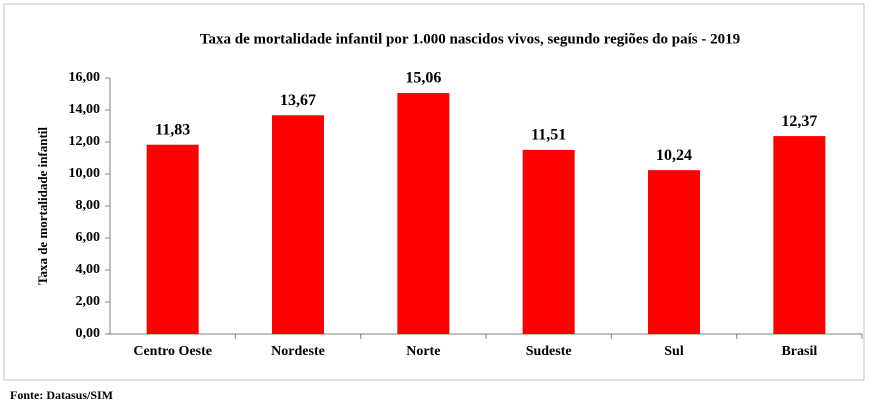 The height and width of the screenshot is (403, 869). What do you see at coordinates (85, 173) in the screenshot?
I see `y-tick-label: 10,00` at bounding box center [85, 173].